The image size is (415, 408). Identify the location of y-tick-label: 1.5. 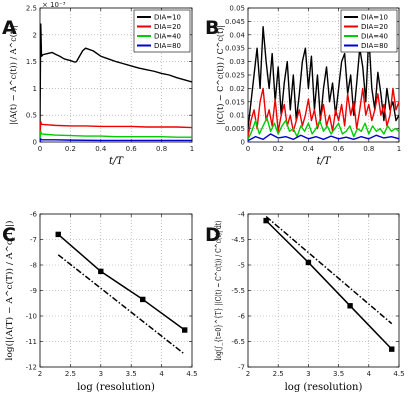
(31, 62).